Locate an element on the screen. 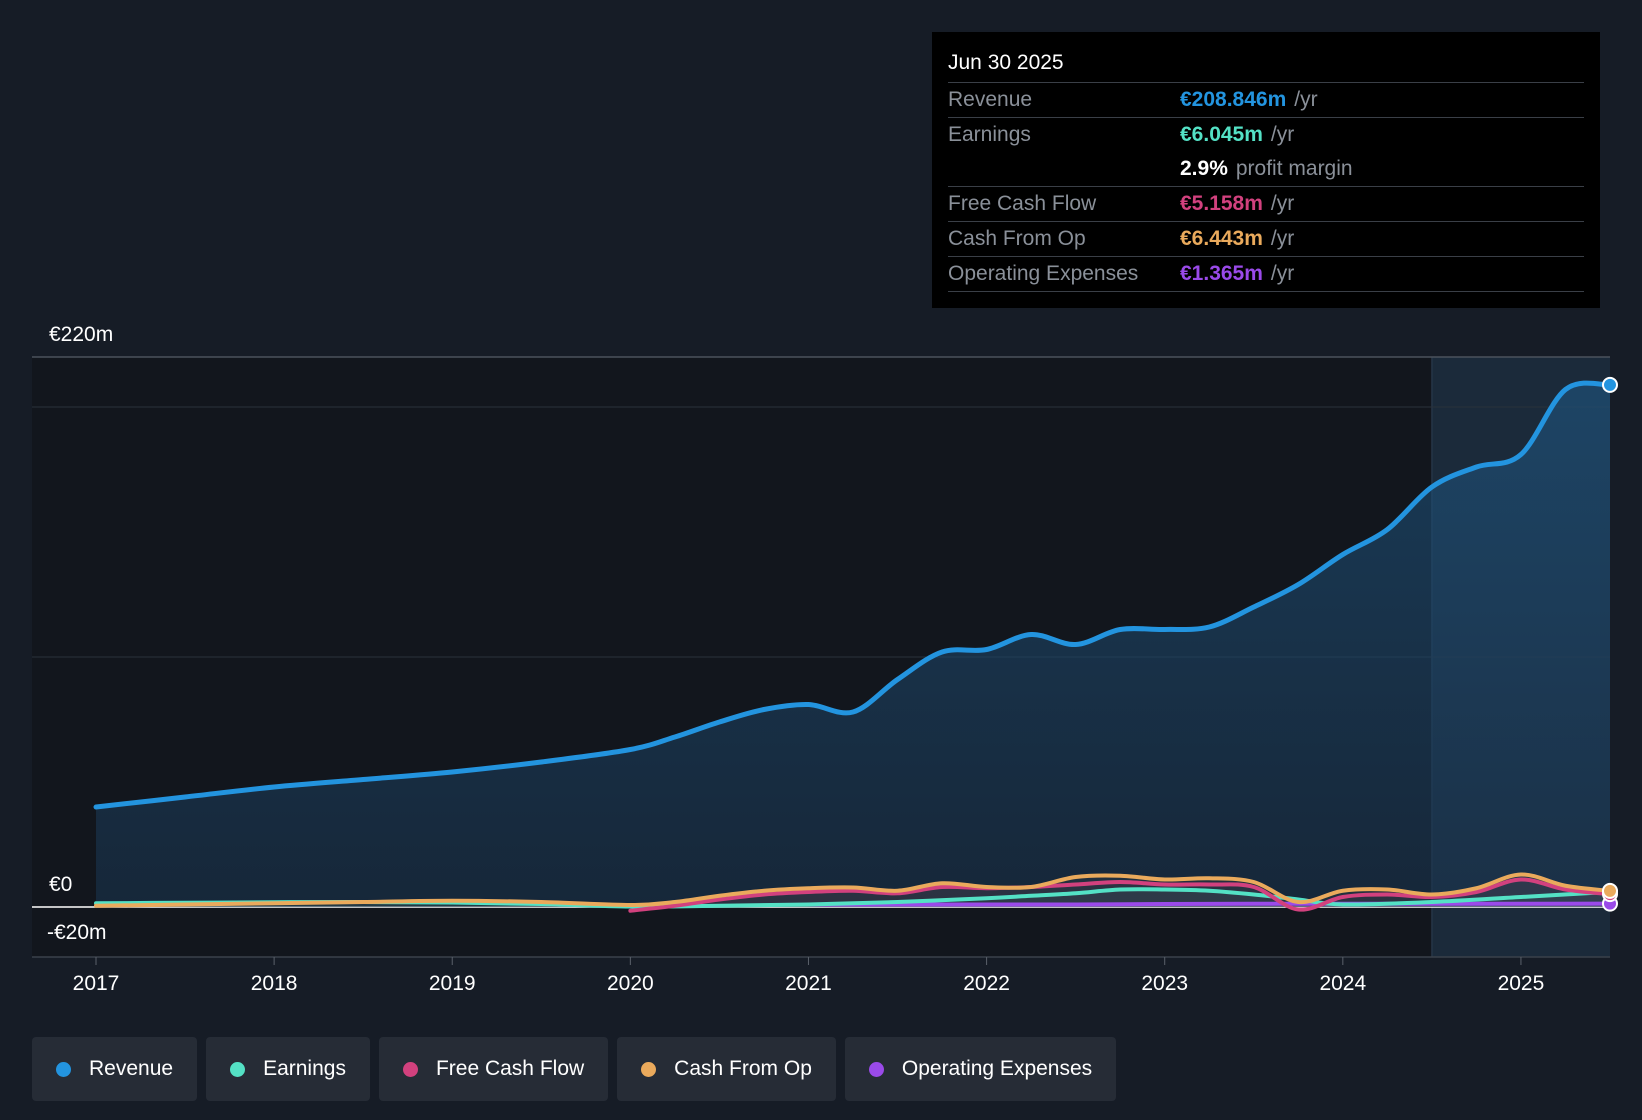  tooltip-value: €6.045m is located at coordinates (1221, 134).